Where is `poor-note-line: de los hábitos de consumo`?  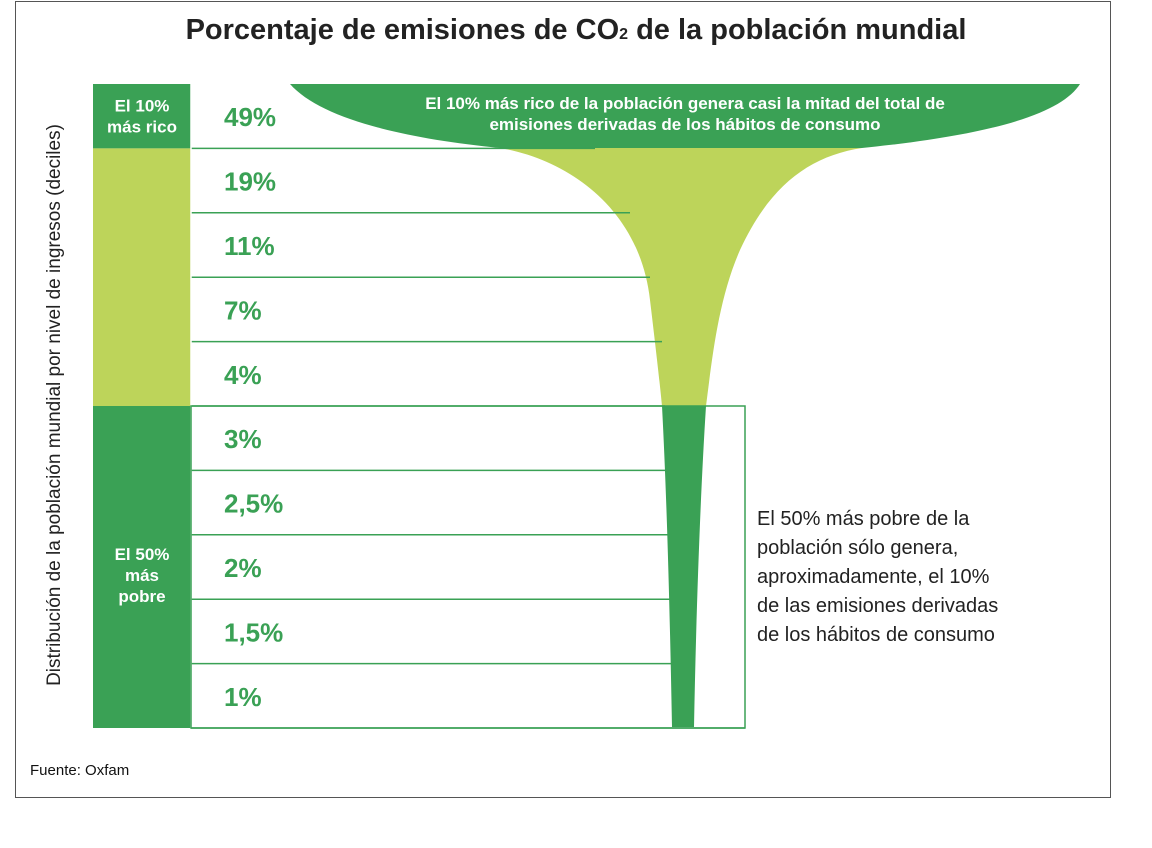
poor-note-line: de los hábitos de consumo is located at coordinates (876, 635).